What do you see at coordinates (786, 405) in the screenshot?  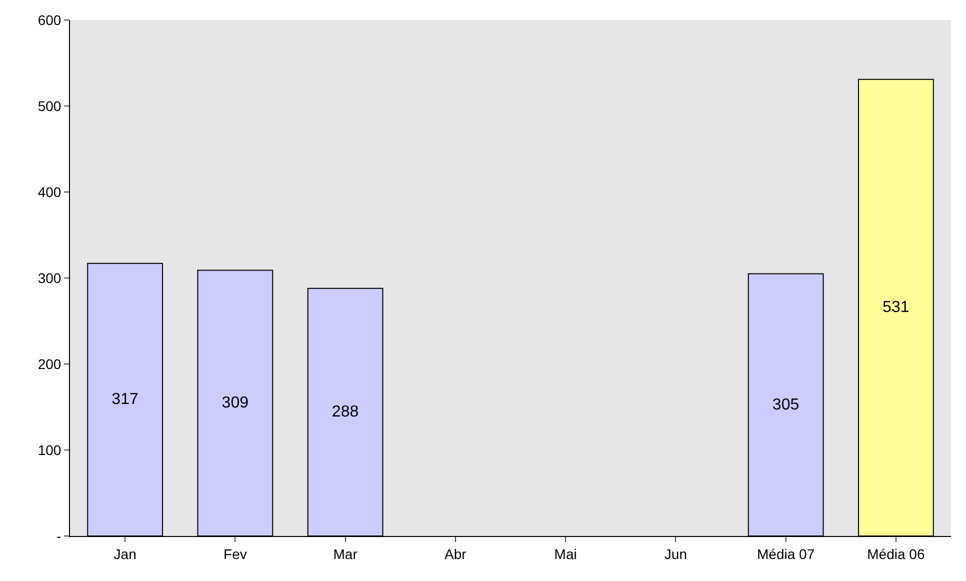 I see `data-label: 305` at bounding box center [786, 405].